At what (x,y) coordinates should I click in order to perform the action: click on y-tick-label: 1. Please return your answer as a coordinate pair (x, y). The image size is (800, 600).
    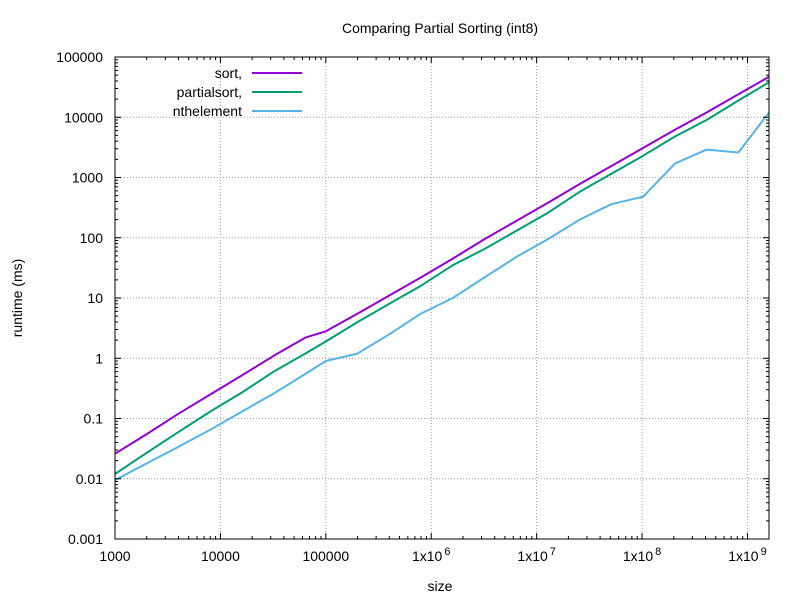
    Looking at the image, I should click on (99, 358).